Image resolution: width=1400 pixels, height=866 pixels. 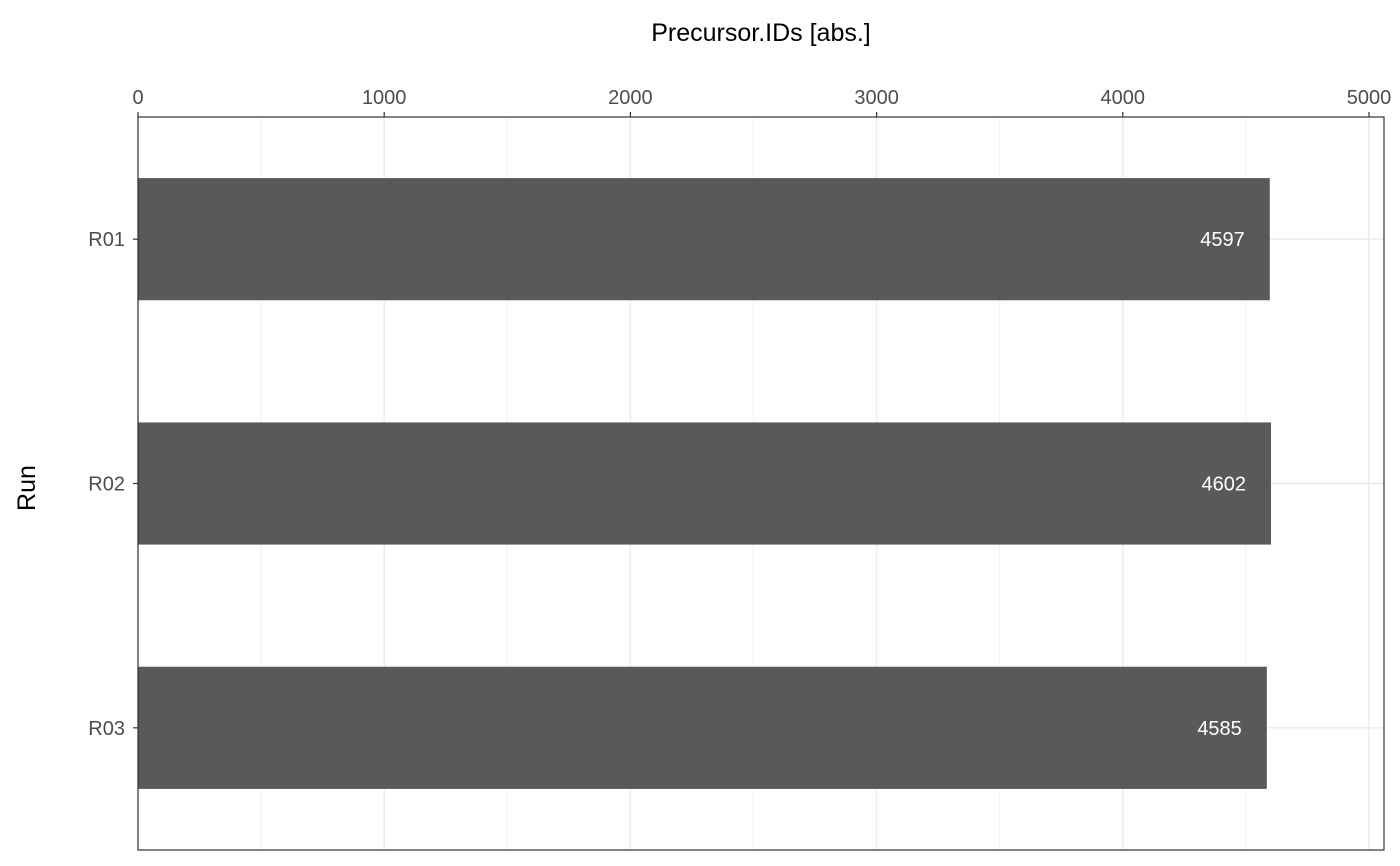 I want to click on x-tick-label: 1000, so click(x=384, y=98).